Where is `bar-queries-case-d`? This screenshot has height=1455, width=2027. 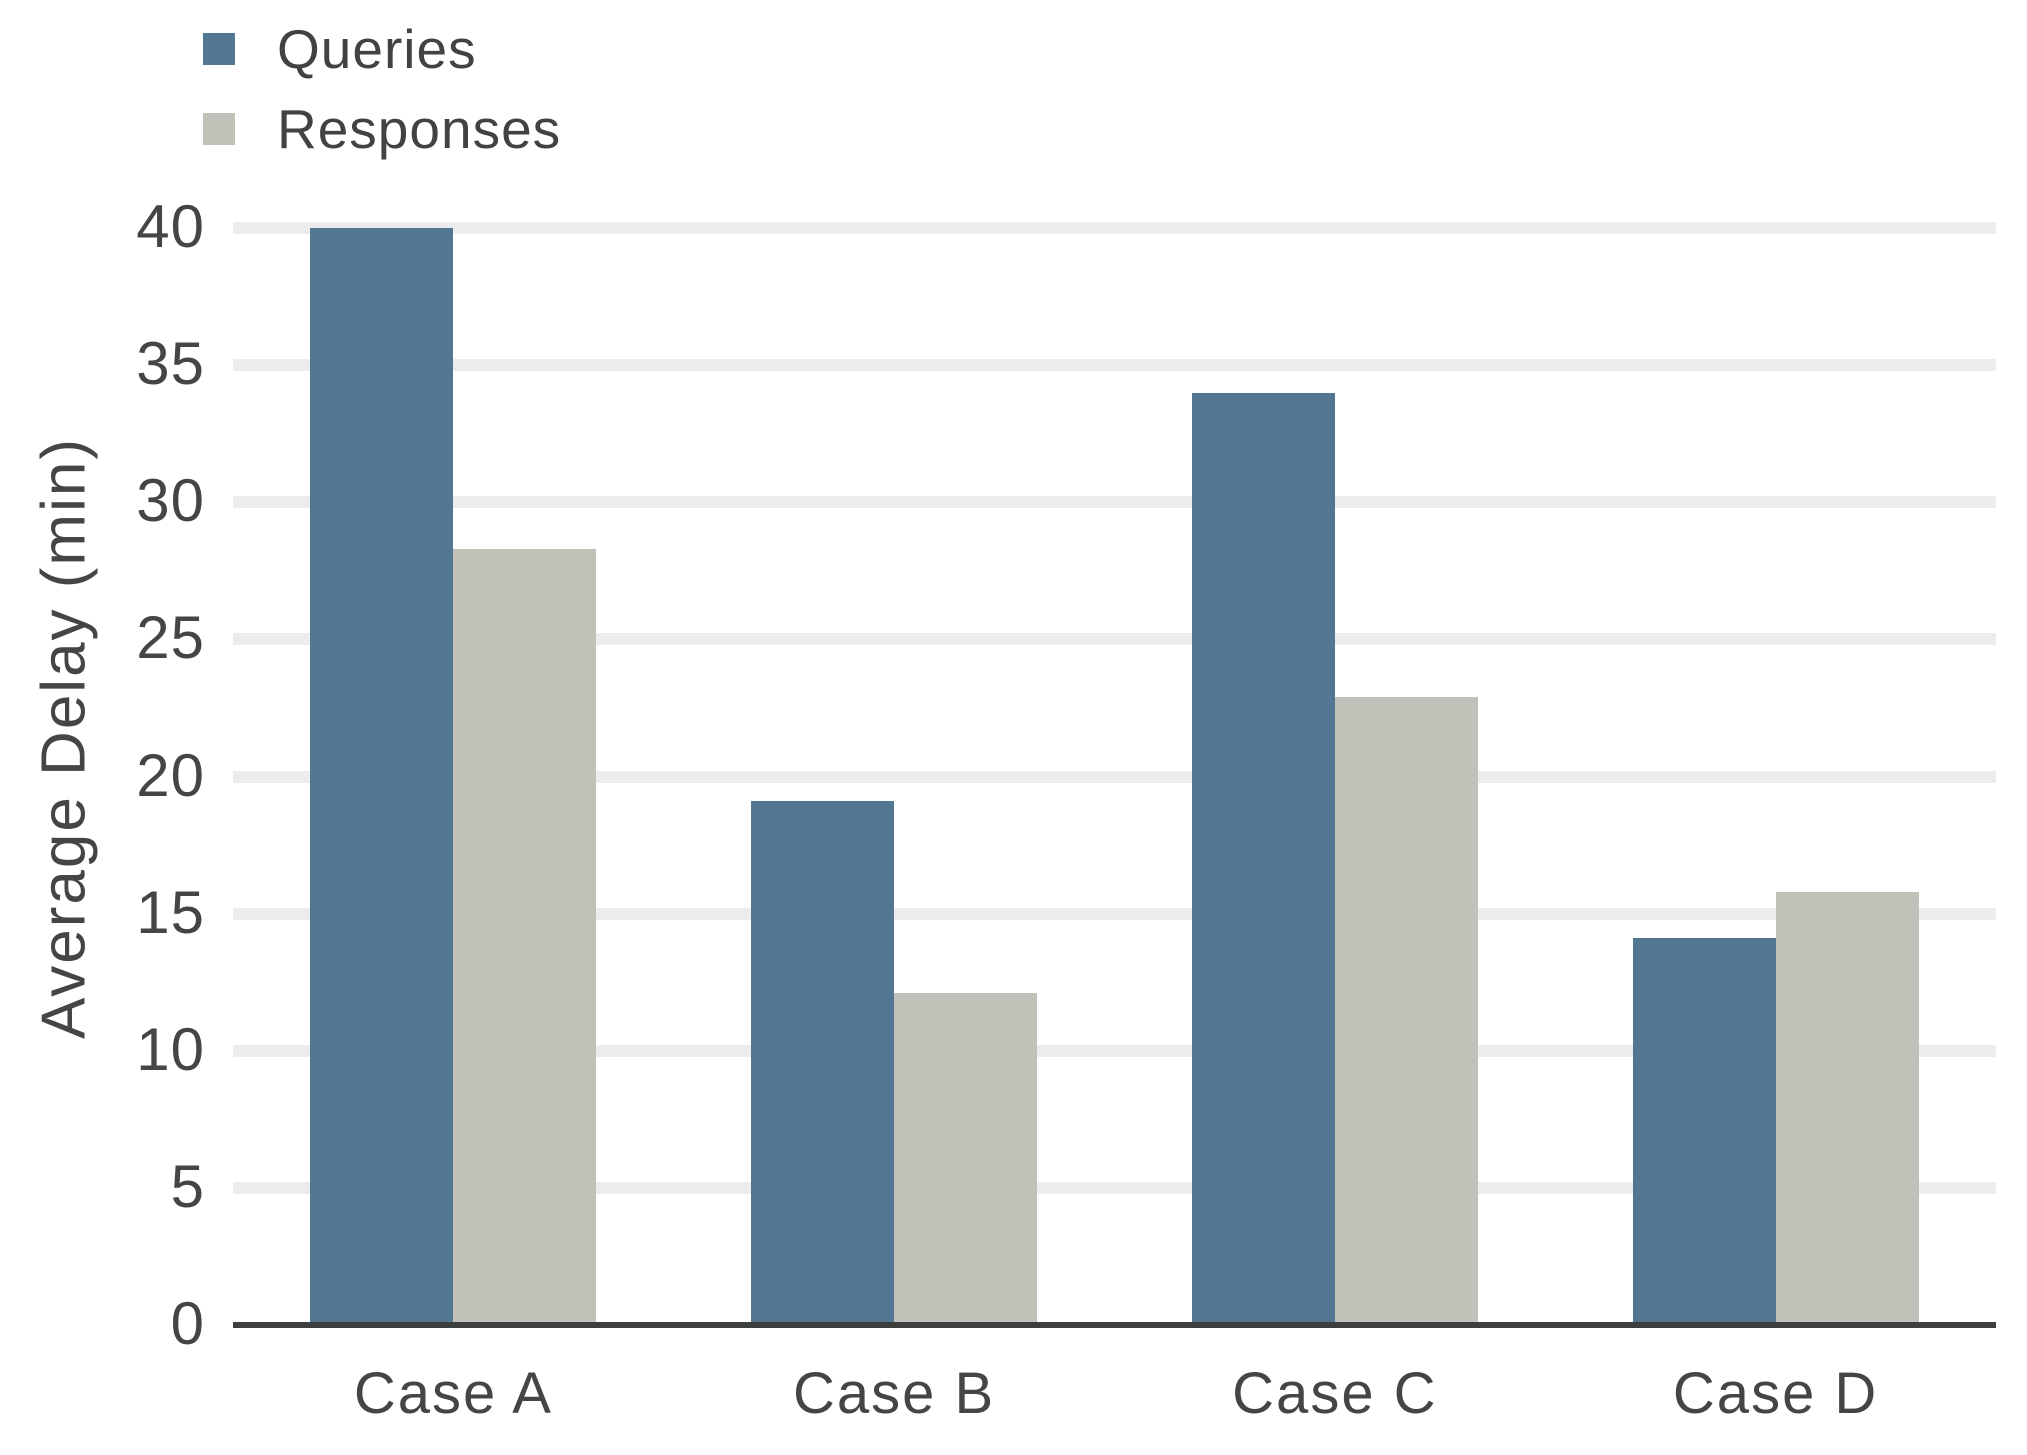
bar-queries-case-d is located at coordinates (1704, 1131).